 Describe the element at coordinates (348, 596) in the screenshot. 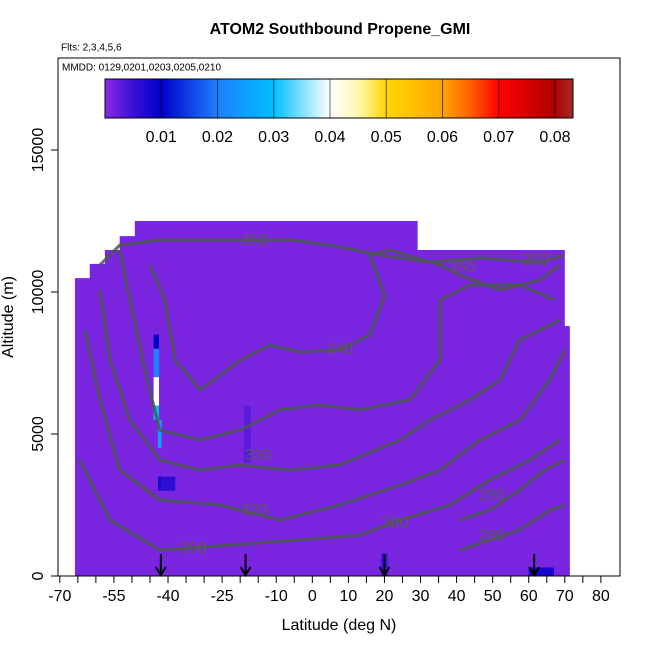

I see `x-tick-label: 10` at that location.